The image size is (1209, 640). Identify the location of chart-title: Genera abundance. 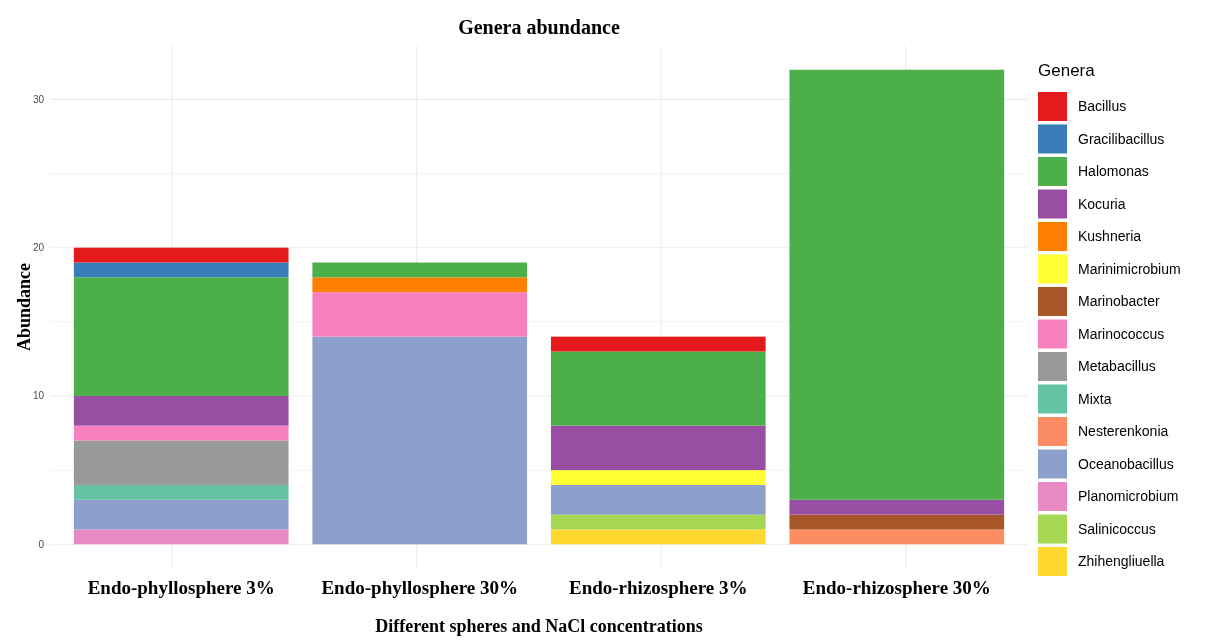
(539, 27).